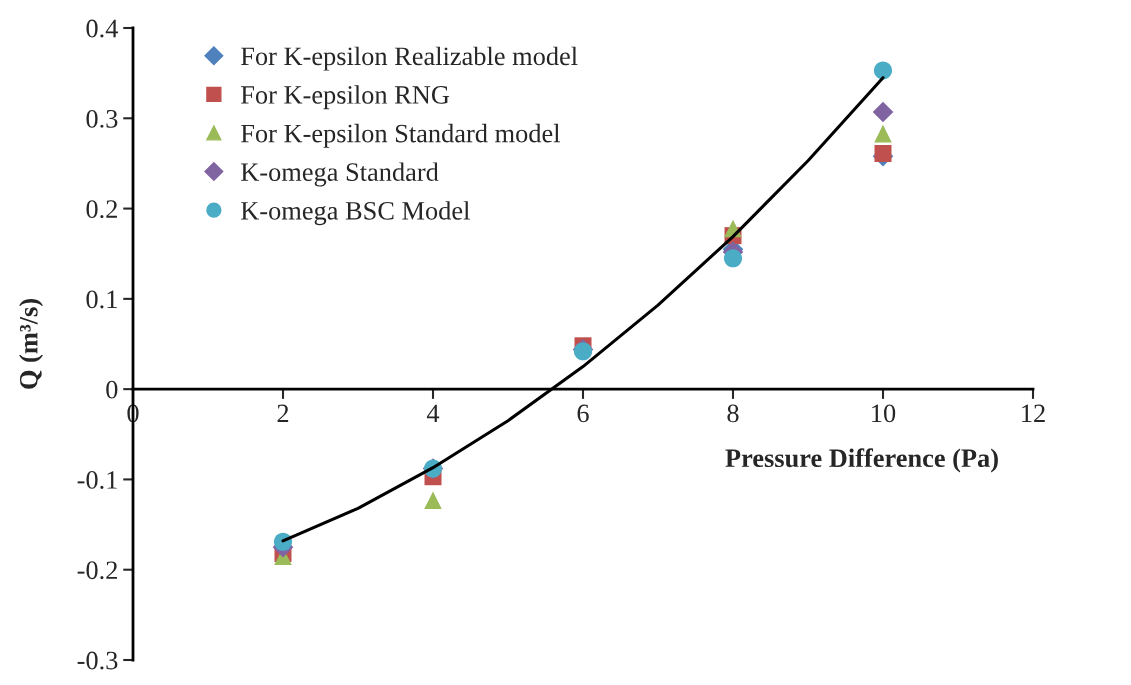 The image size is (1131, 685). What do you see at coordinates (401, 135) in the screenshot?
I see `legend-label: For K-epsilon Standard model` at bounding box center [401, 135].